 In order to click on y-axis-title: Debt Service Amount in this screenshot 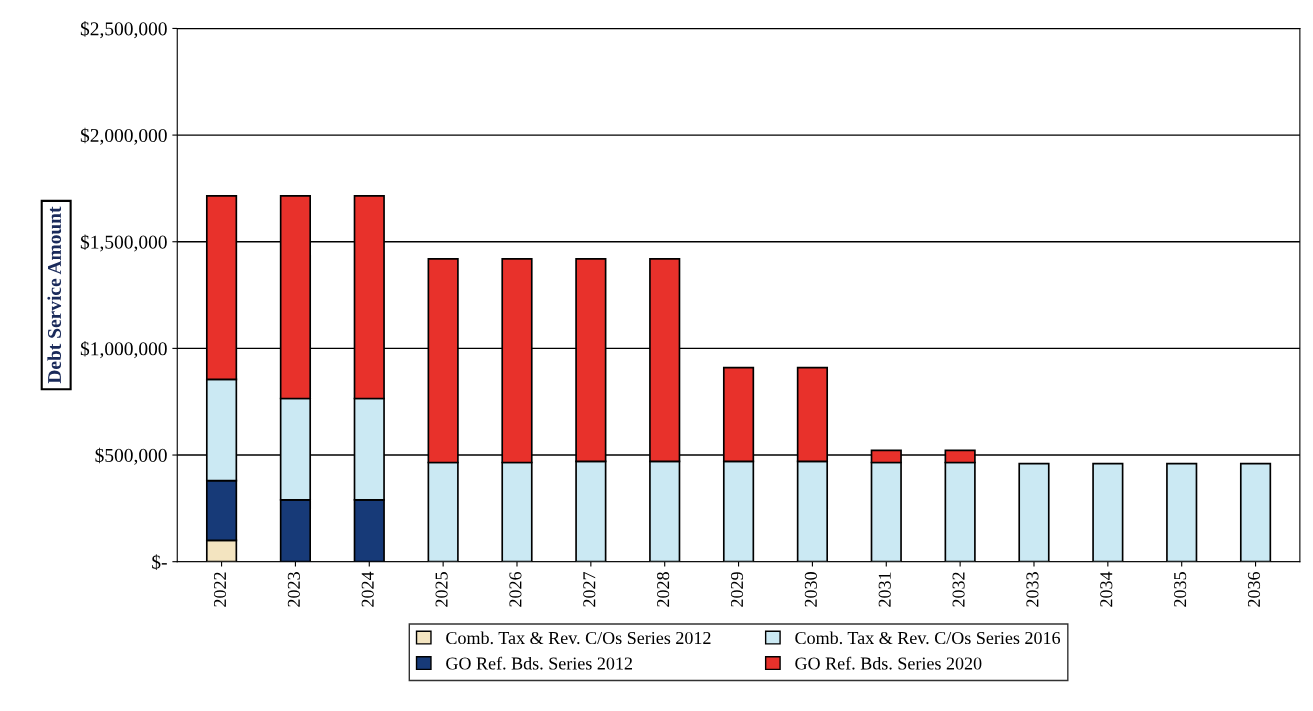, I will do `click(54, 295)`.